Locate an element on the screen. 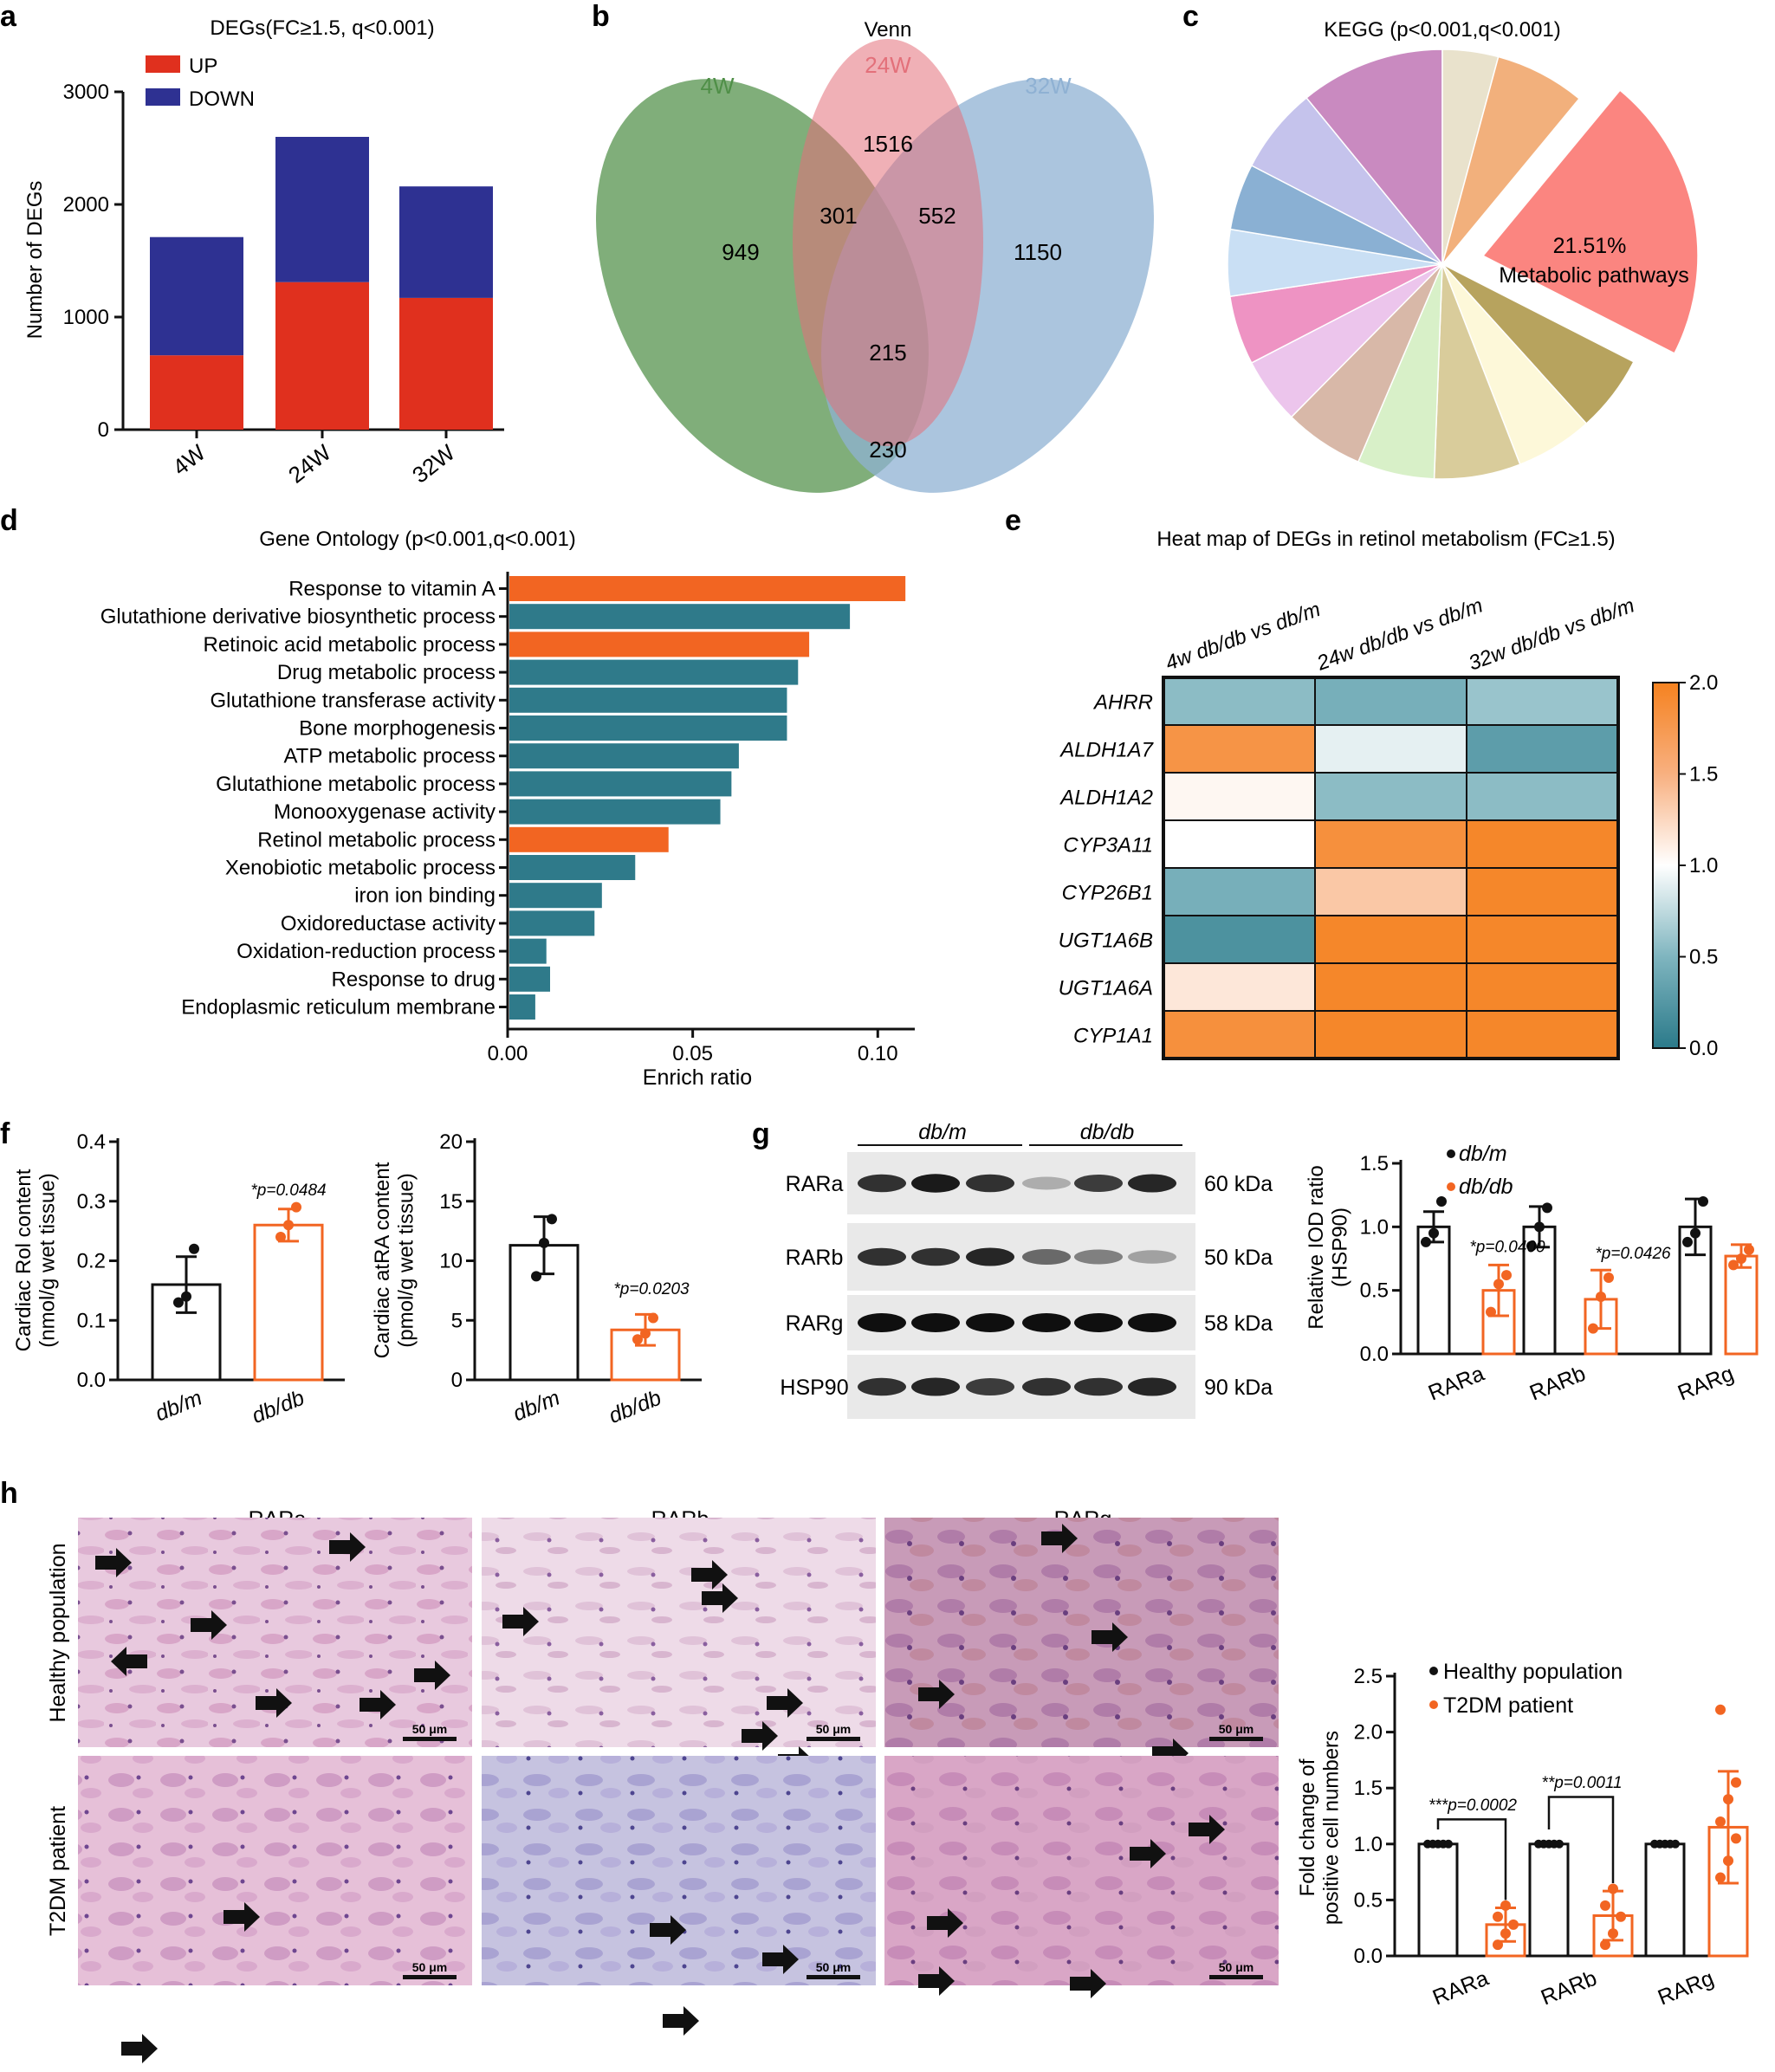 The width and height of the screenshot is (1775, 2072). legend-down-label: DOWN is located at coordinates (222, 99).